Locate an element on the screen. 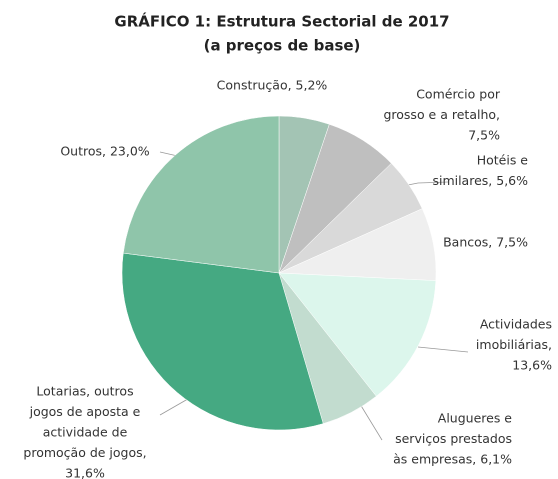 The height and width of the screenshot is (479, 558). slice-label: 13,6% is located at coordinates (532, 365).